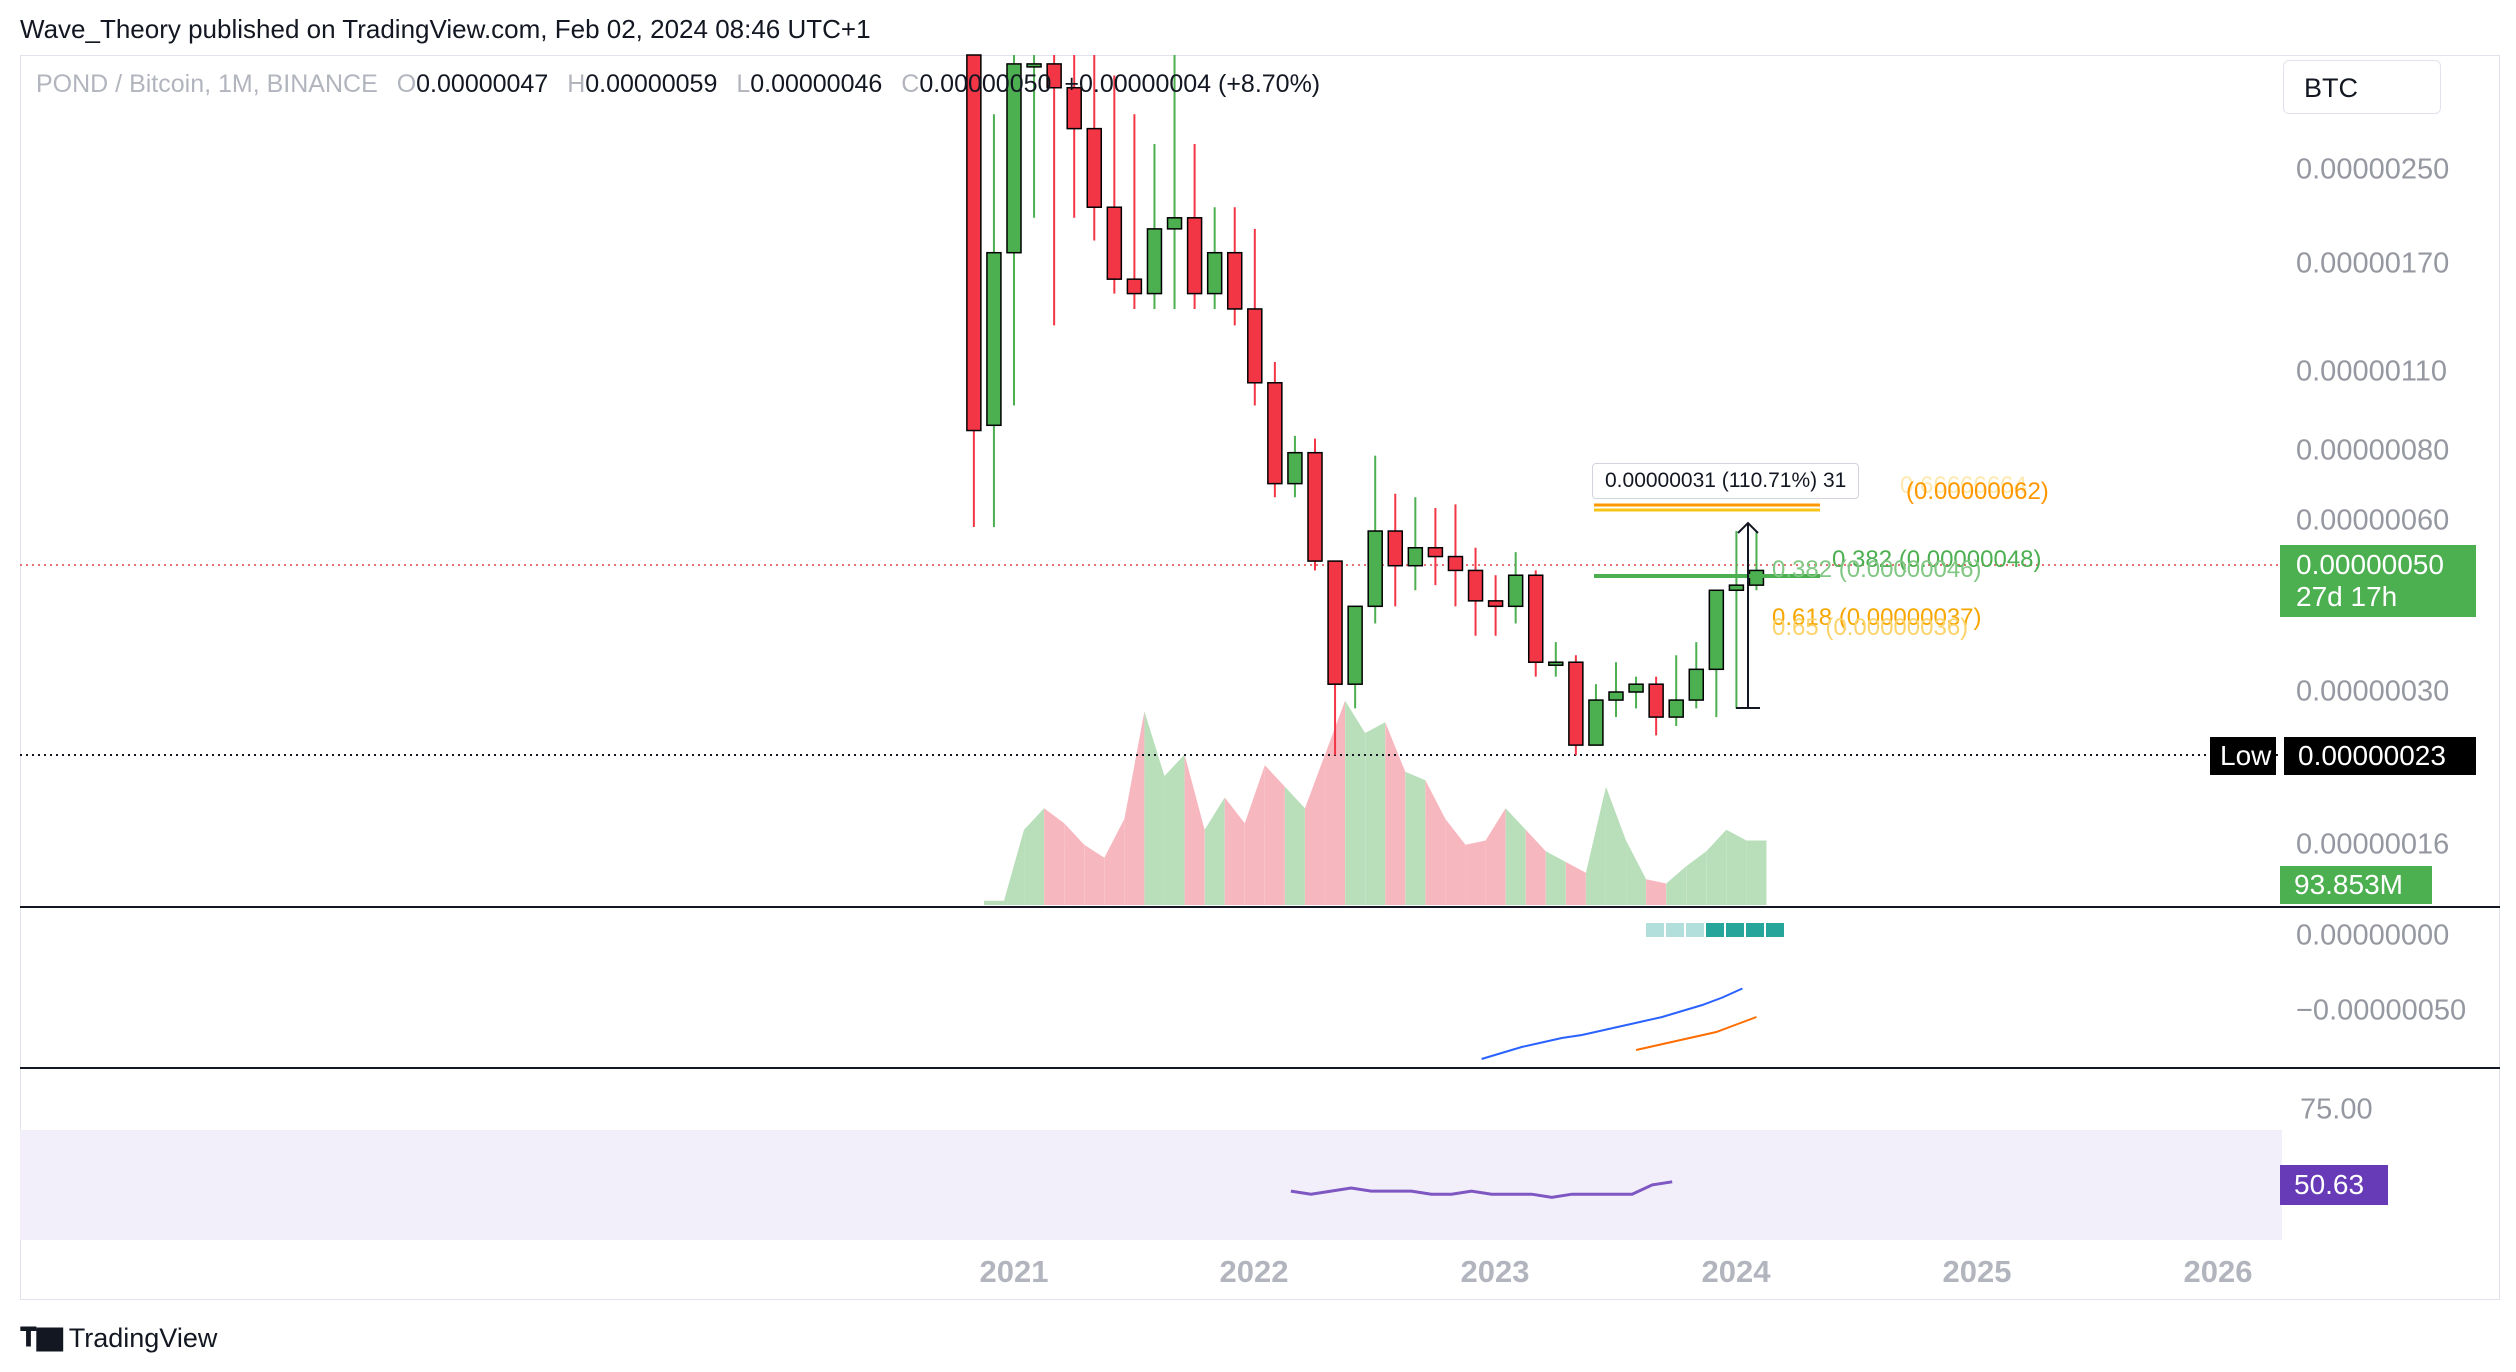 The width and height of the screenshot is (2516, 1372). I want to click on low-value-badge: 0.00000023, so click(2380, 756).